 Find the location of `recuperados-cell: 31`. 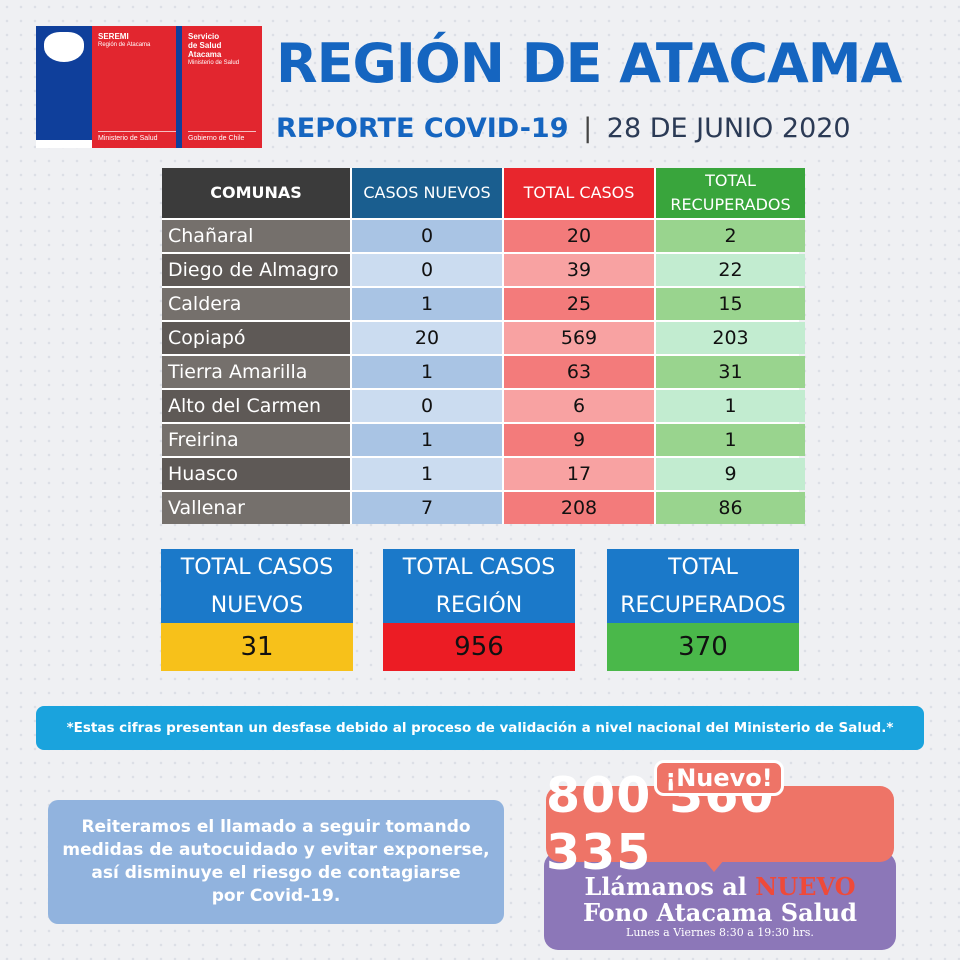

recuperados-cell: 31 is located at coordinates (730, 372).